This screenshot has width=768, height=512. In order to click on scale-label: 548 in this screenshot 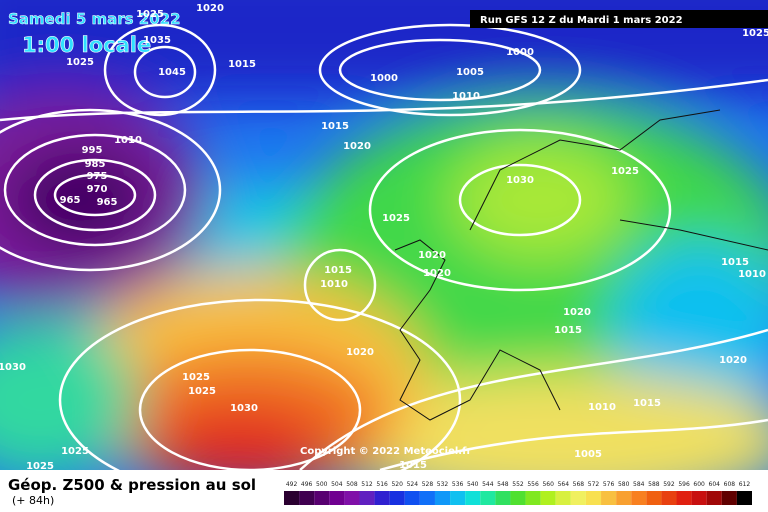, I will do `click(503, 484)`.